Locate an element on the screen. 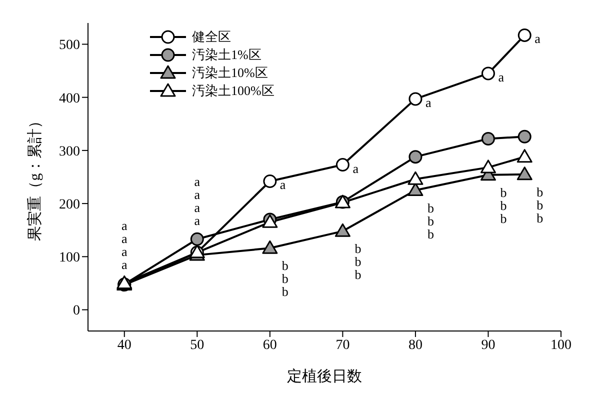  x-tick-label: 60 is located at coordinates (269, 345).